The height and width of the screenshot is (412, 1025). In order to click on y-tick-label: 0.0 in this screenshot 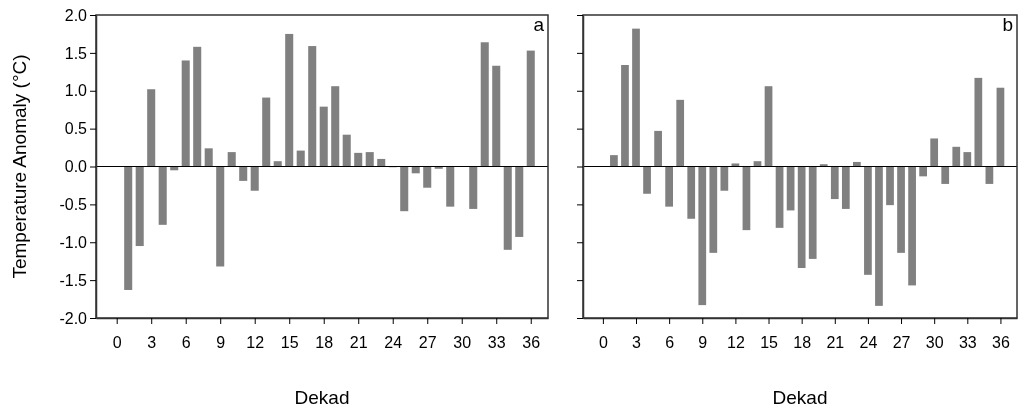, I will do `click(76, 167)`.